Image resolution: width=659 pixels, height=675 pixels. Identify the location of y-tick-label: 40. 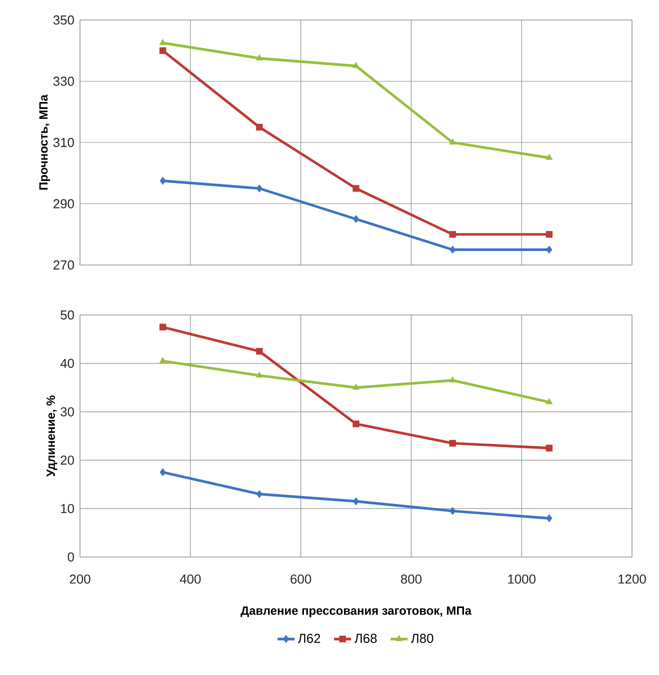
(67, 363).